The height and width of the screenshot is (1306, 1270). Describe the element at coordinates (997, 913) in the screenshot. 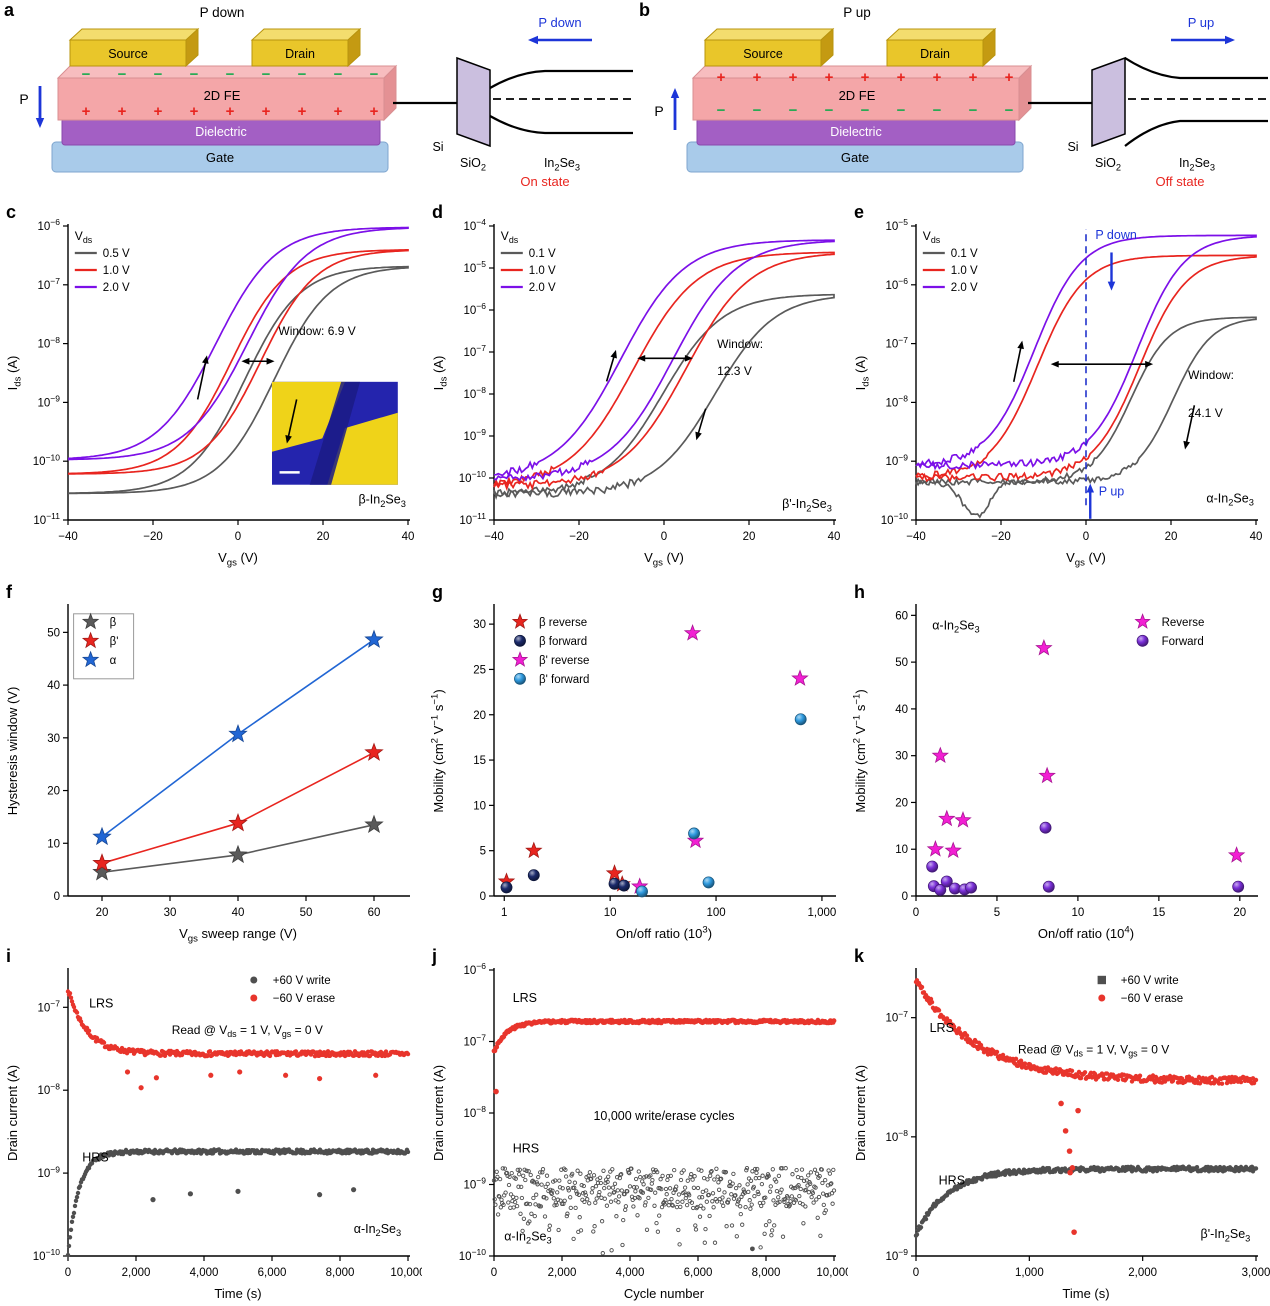

I see `svg-text: 5` at that location.